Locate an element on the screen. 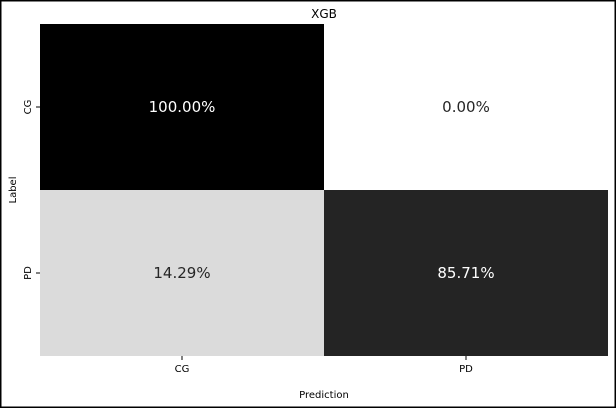  y-tick-label: CG is located at coordinates (28, 107).